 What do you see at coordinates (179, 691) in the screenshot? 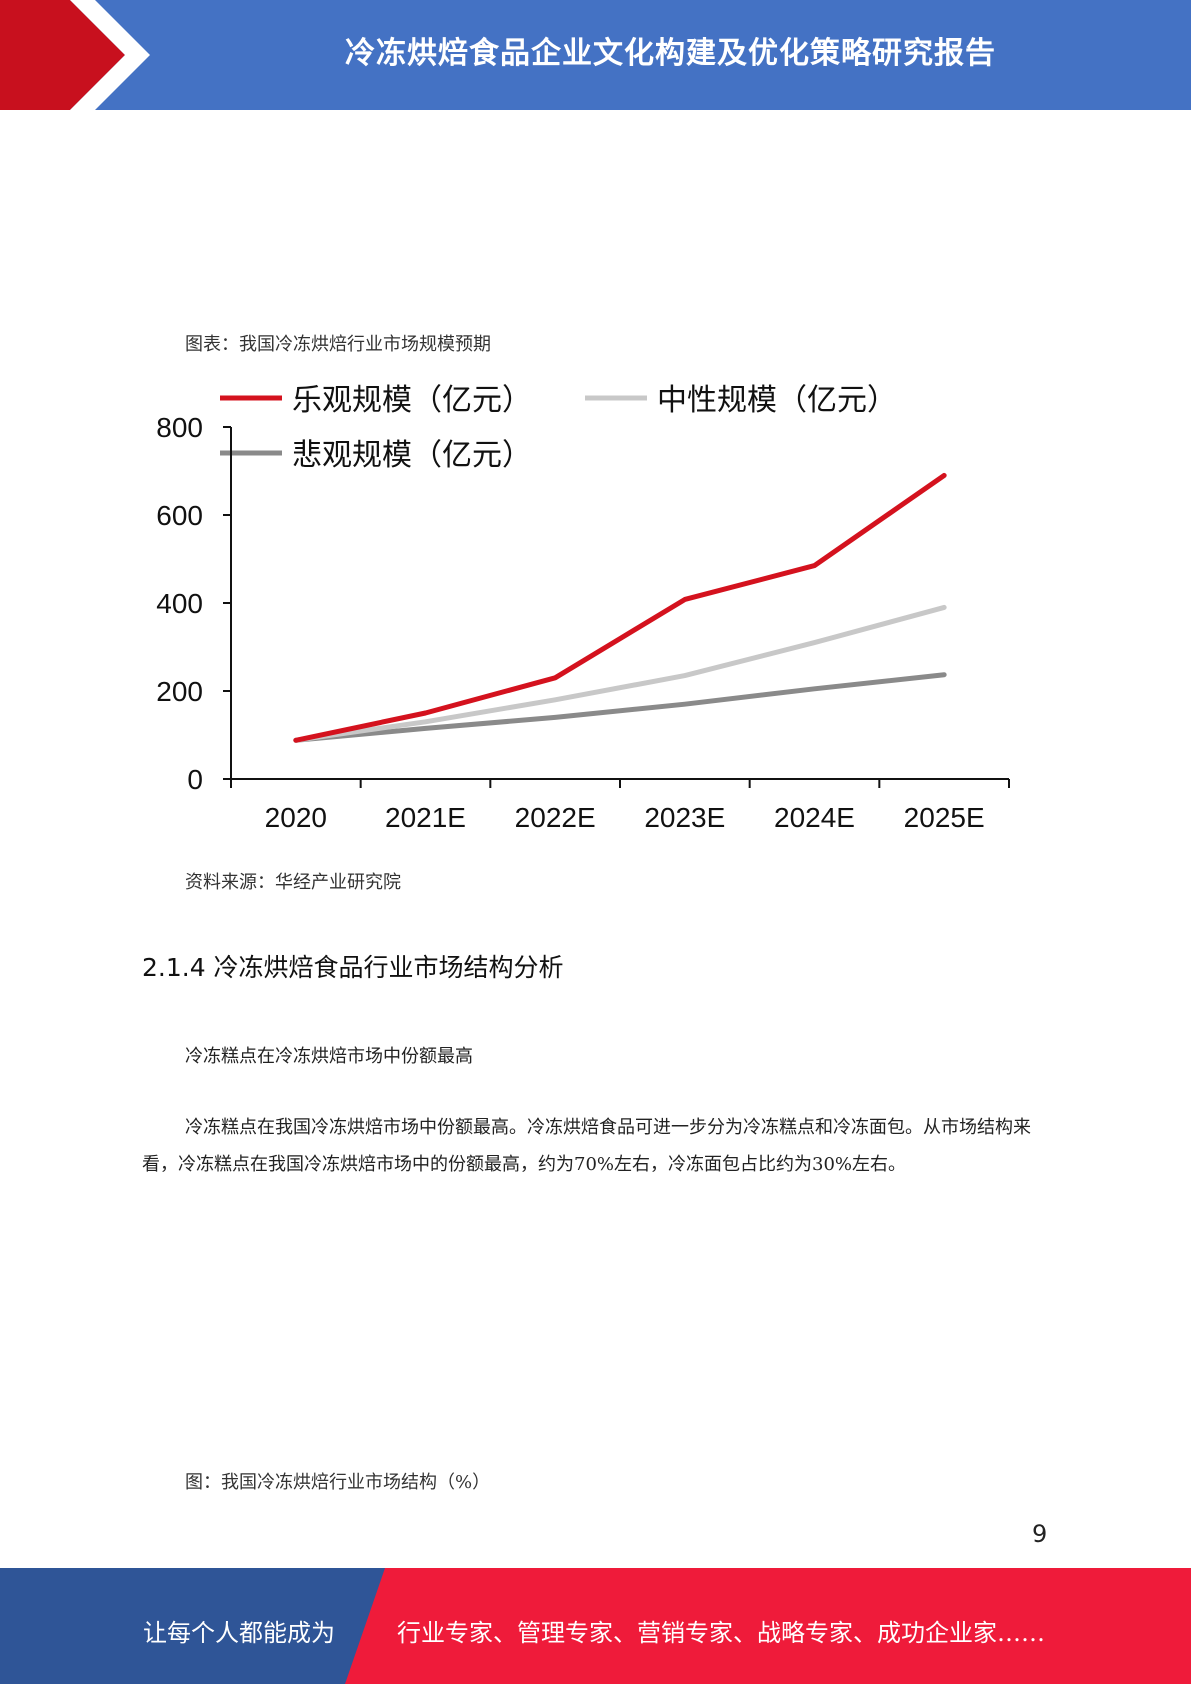
I see `y-tick-label: 200` at bounding box center [179, 691].